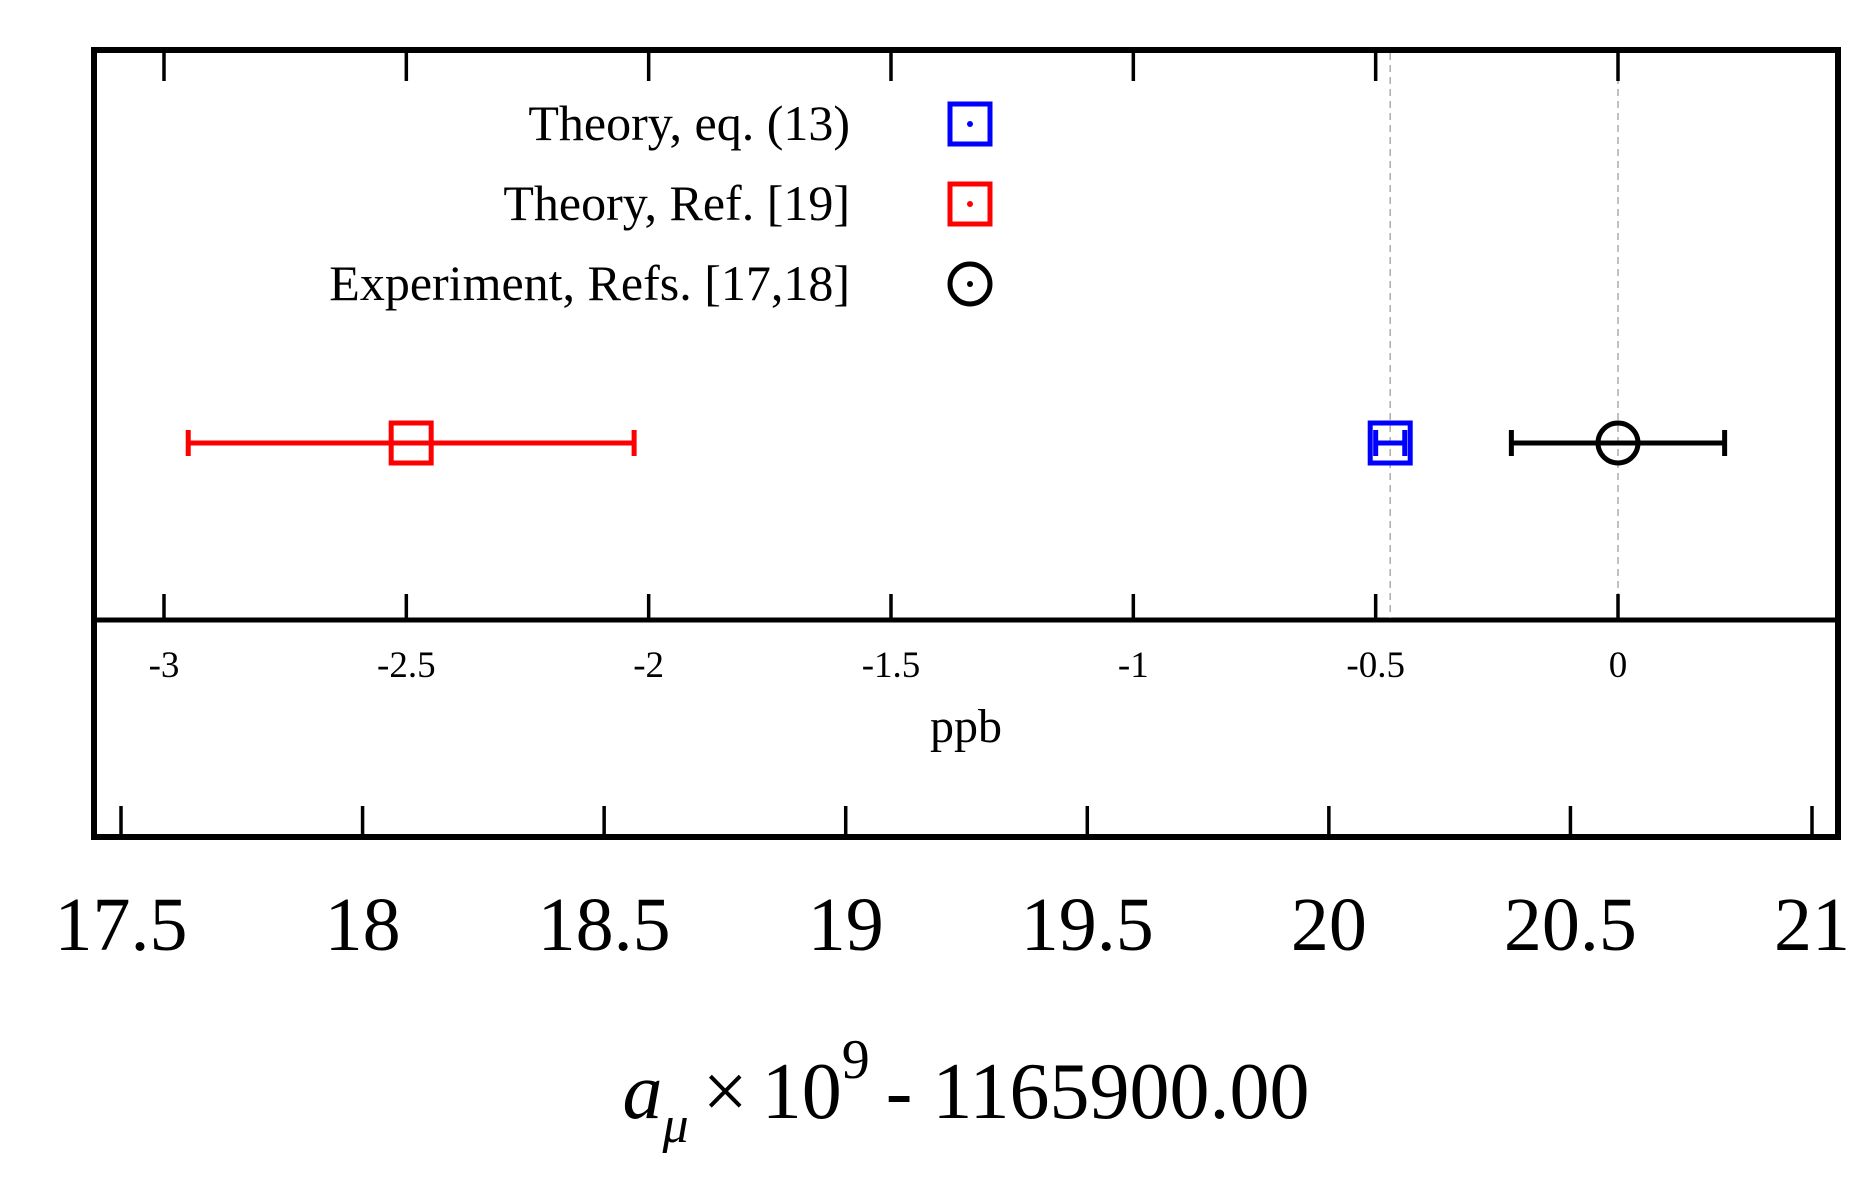 This screenshot has height=1177, width=1876. What do you see at coordinates (1812, 925) in the screenshot?
I see `amu-tick-label: 21` at bounding box center [1812, 925].